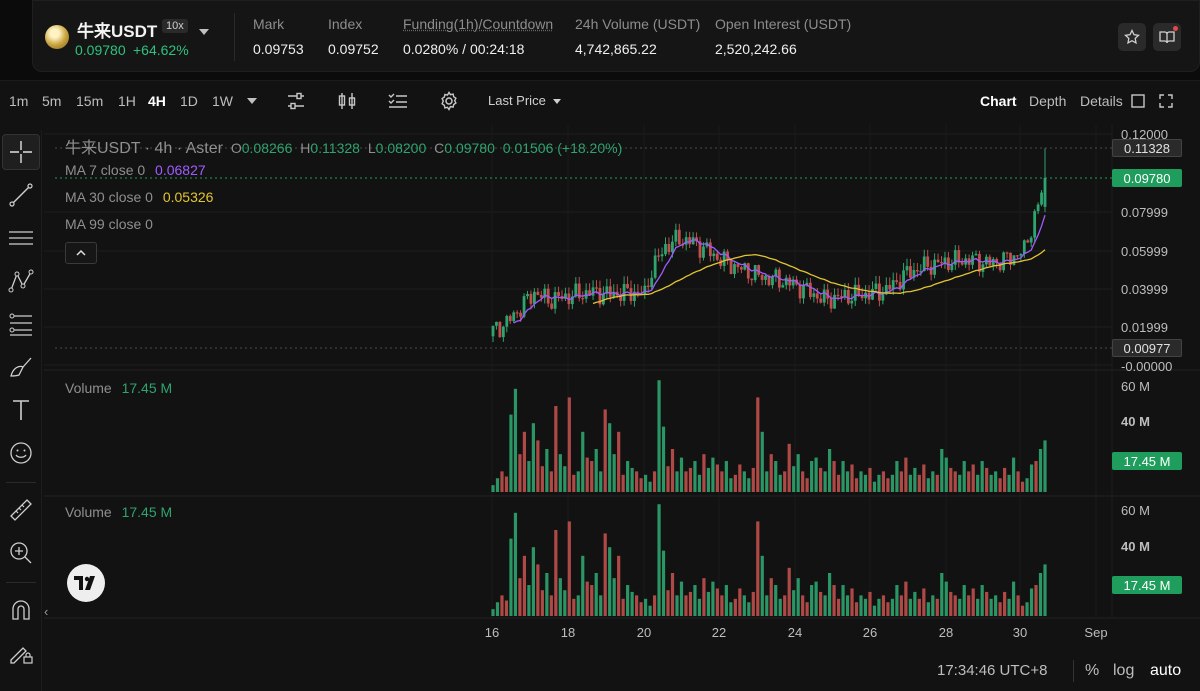  What do you see at coordinates (870, 632) in the screenshot?
I see `date-tick: 26` at bounding box center [870, 632].